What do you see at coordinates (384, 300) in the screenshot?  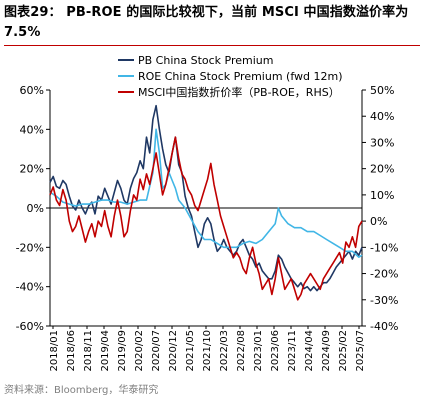 I see `y-right-tick-label: -30%` at bounding box center [384, 300].